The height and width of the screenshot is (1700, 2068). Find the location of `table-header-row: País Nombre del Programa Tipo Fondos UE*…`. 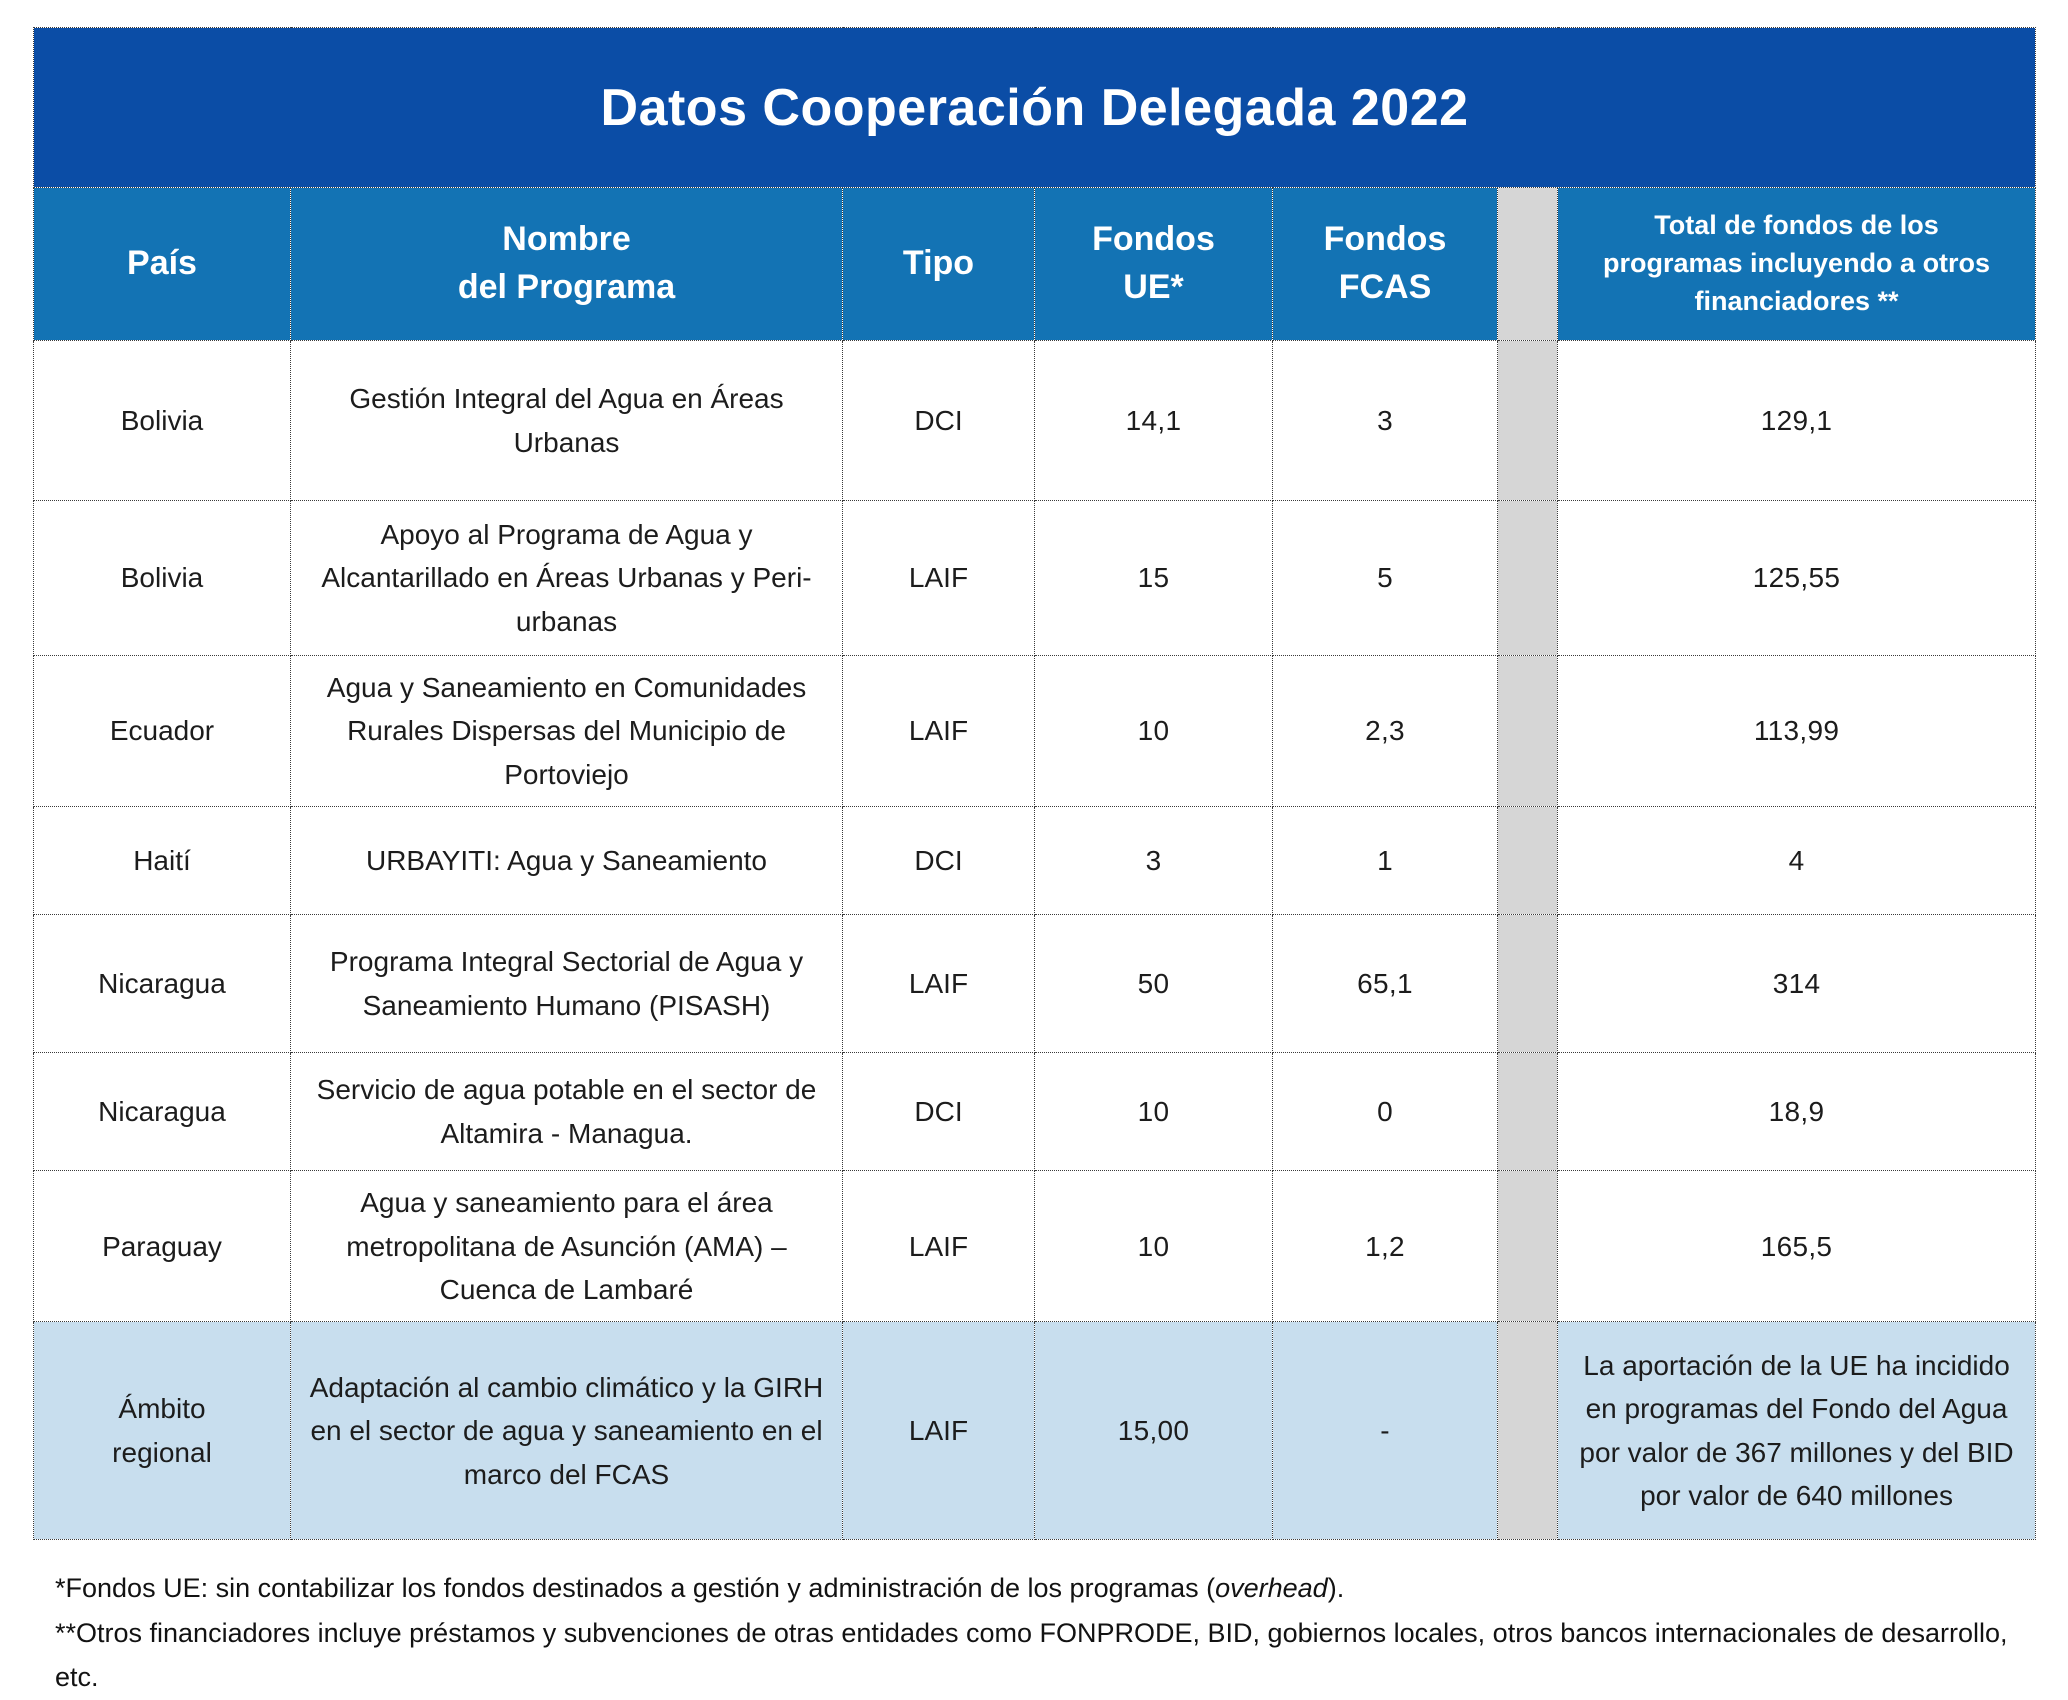

table-header-row: País Nombre del Programa Tipo Fondos UE*… is located at coordinates (1035, 264).